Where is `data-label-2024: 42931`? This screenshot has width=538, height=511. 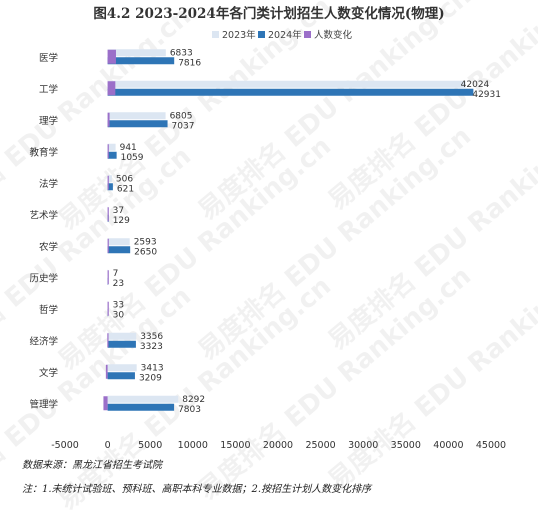 data-label-2024: 42931 is located at coordinates (486, 95).